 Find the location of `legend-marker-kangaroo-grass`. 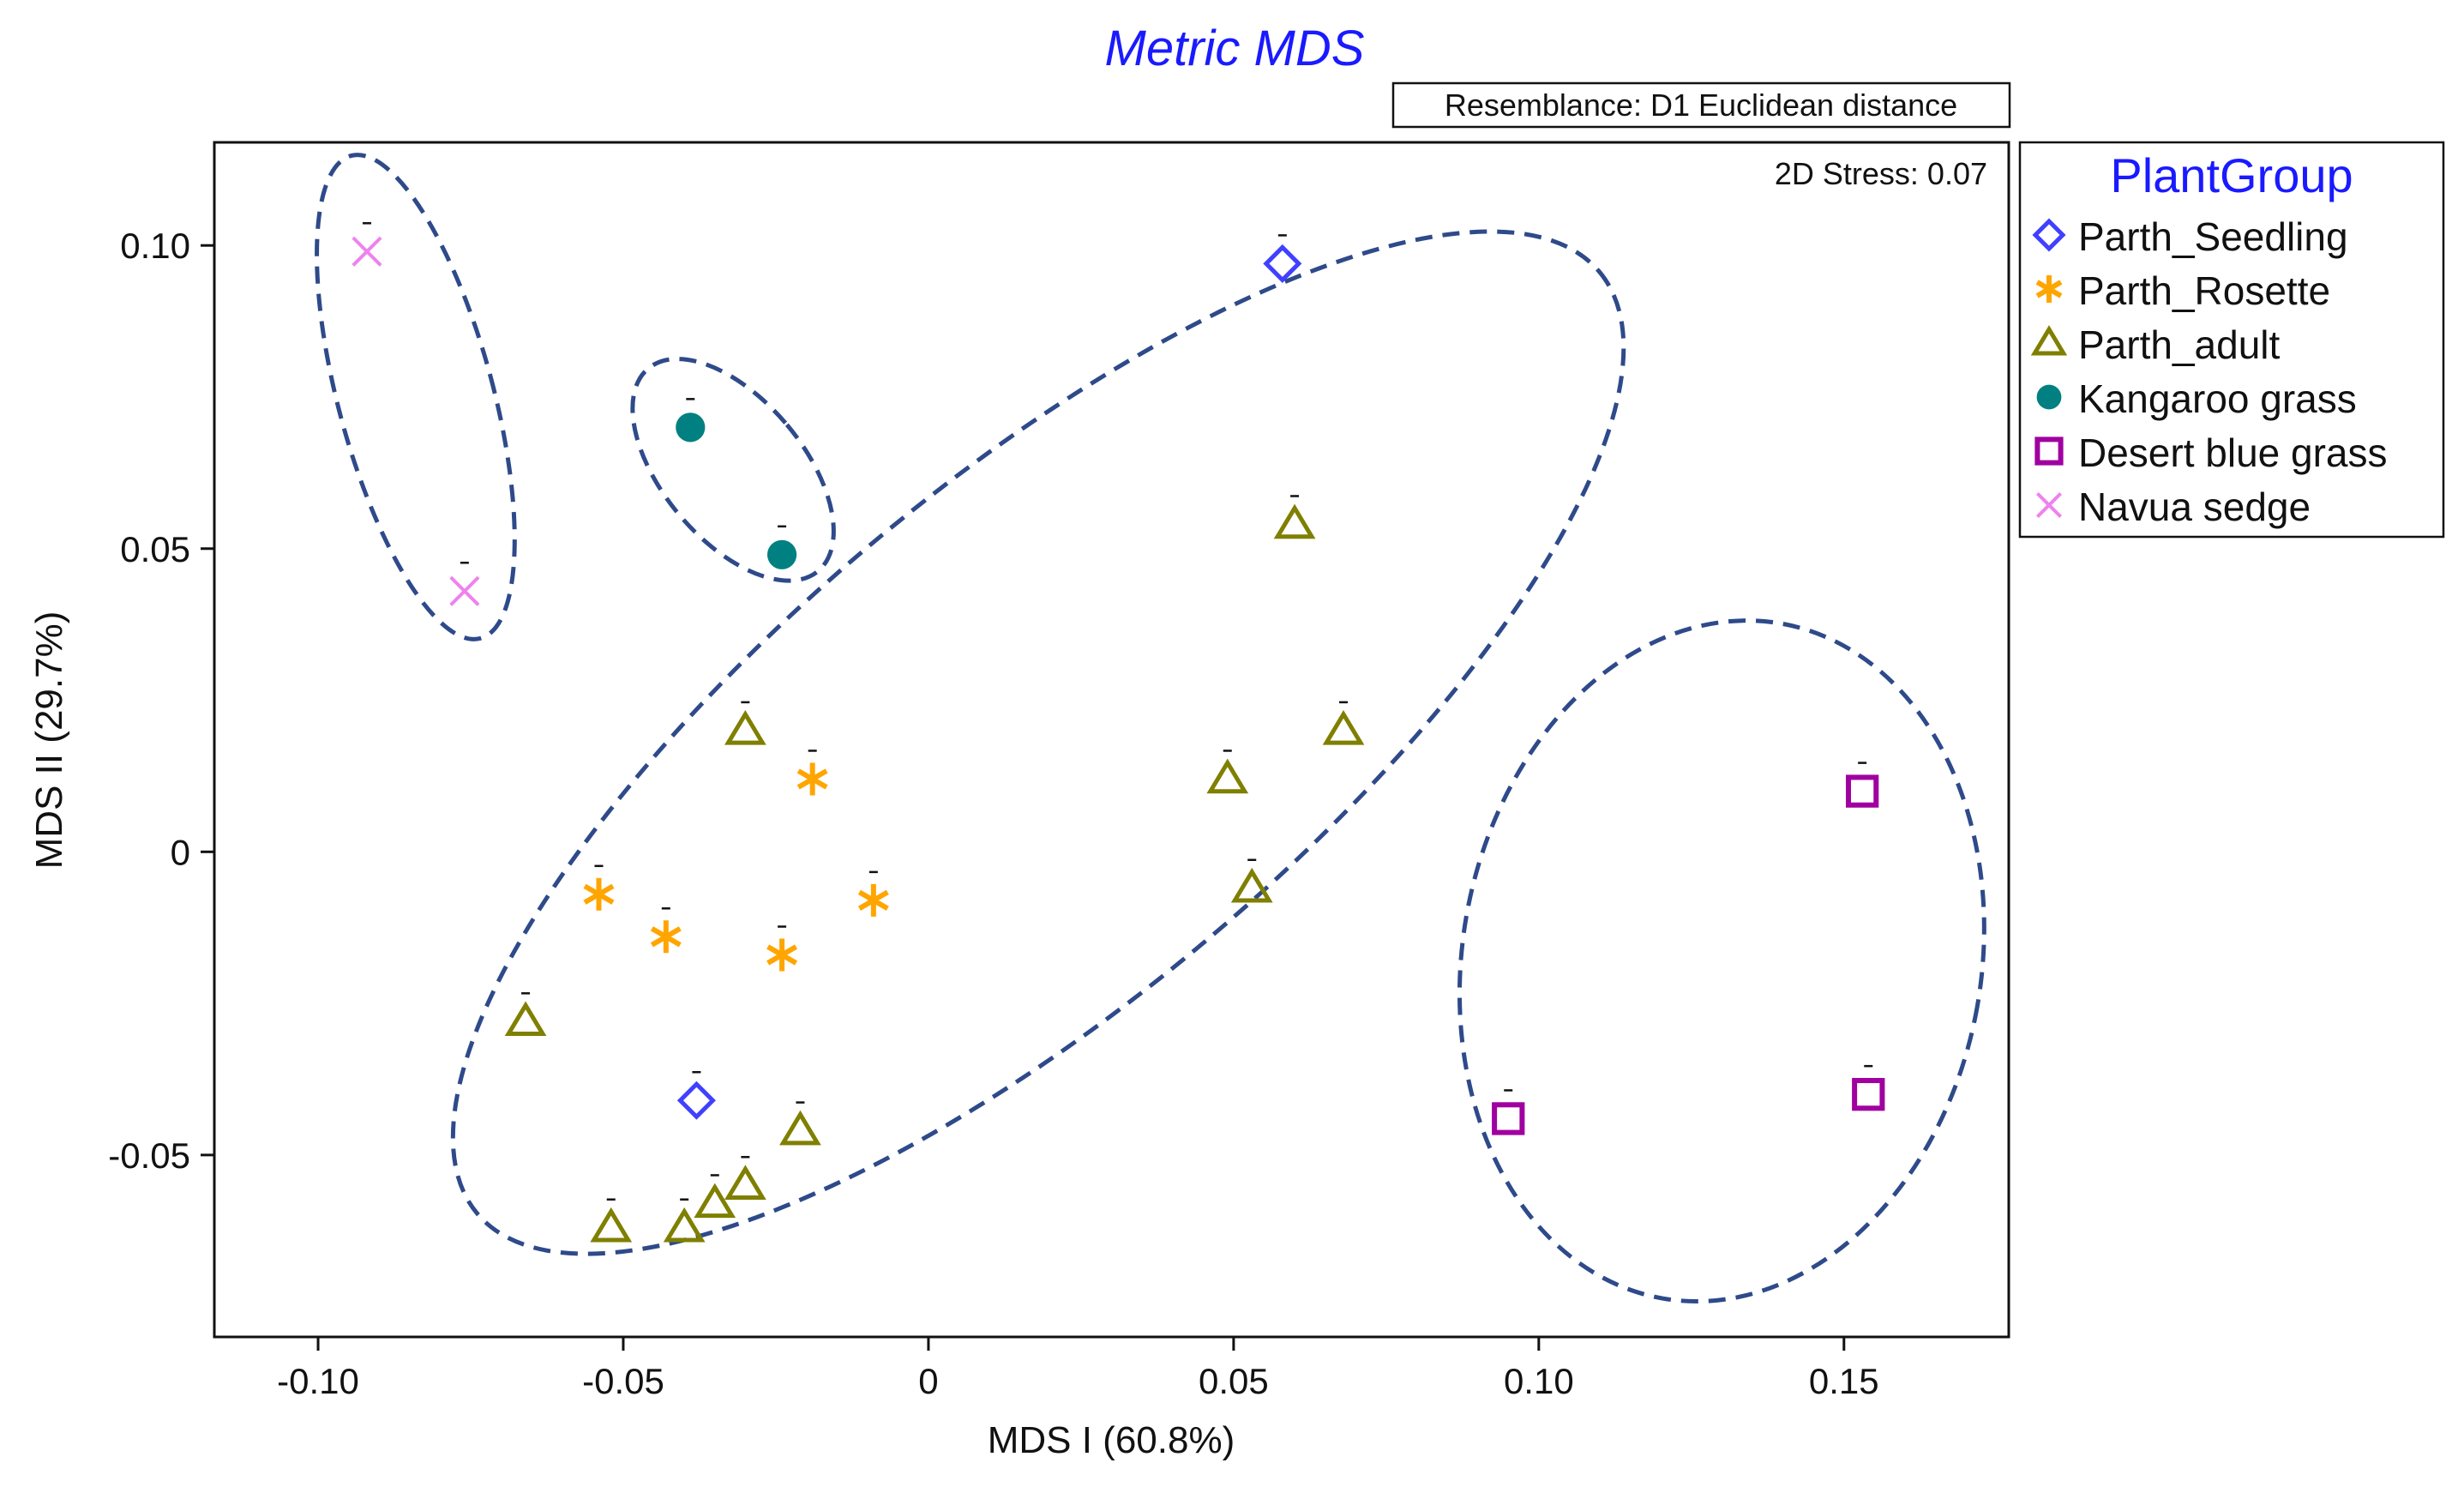

legend-marker-kangaroo-grass is located at coordinates (2049, 397).